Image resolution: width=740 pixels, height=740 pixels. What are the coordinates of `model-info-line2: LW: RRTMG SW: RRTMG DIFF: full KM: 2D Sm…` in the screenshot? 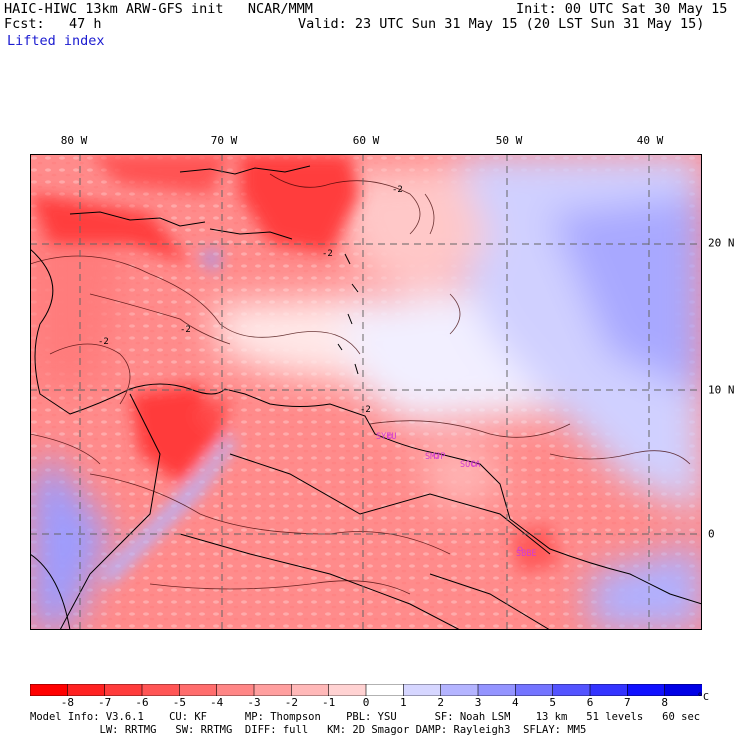 It's located at (308, 730).